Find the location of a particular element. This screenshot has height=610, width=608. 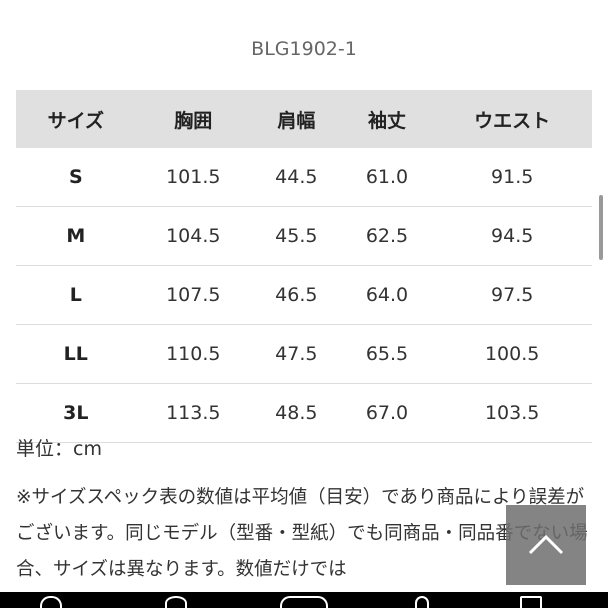

value-cell: 62.5 is located at coordinates (387, 236).